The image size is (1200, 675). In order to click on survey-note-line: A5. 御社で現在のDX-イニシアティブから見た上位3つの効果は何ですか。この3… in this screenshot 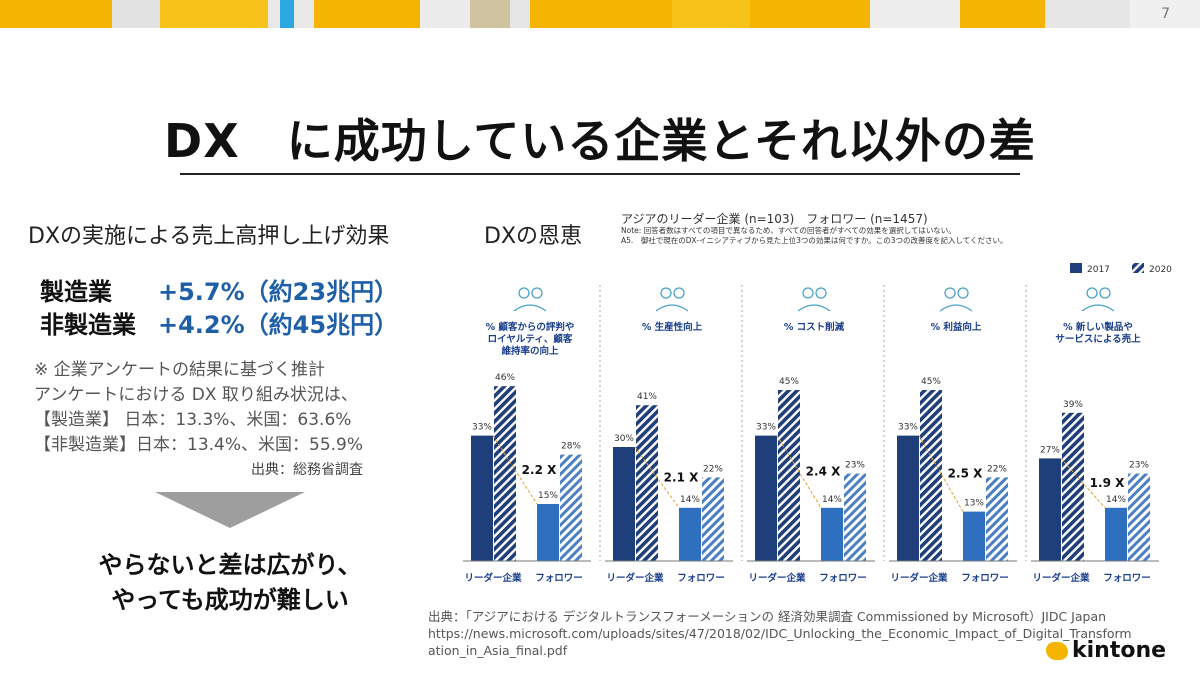, I will do `click(814, 240)`.